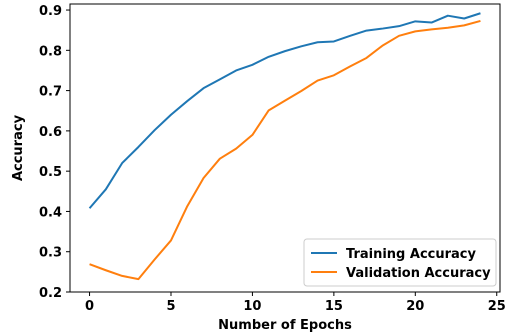  What do you see at coordinates (411, 254) in the screenshot?
I see `legend-label-training: Training Accuracy` at bounding box center [411, 254].